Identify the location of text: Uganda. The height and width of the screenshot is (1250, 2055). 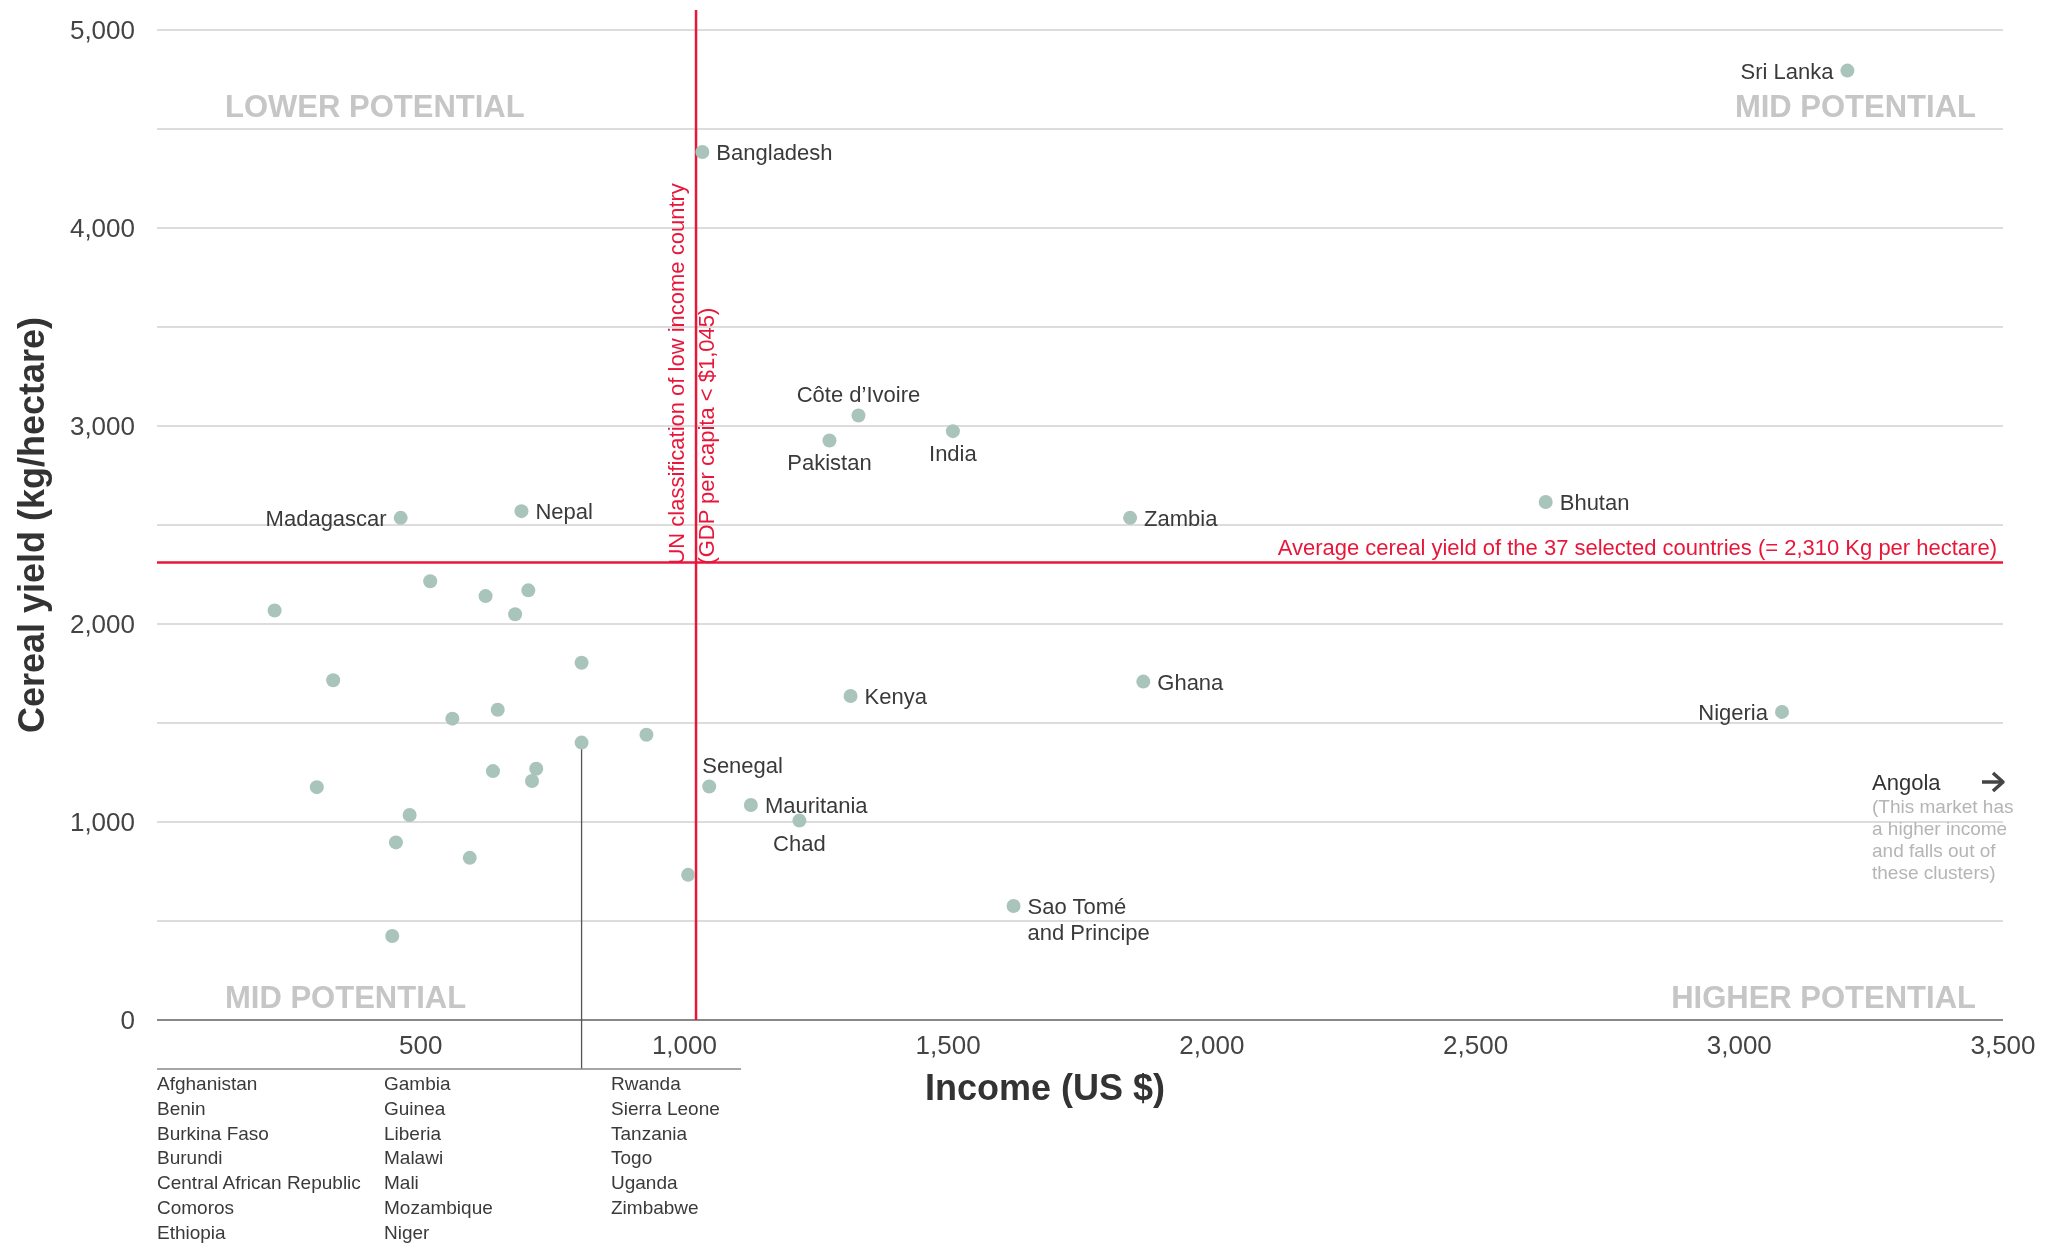
(644, 1183).